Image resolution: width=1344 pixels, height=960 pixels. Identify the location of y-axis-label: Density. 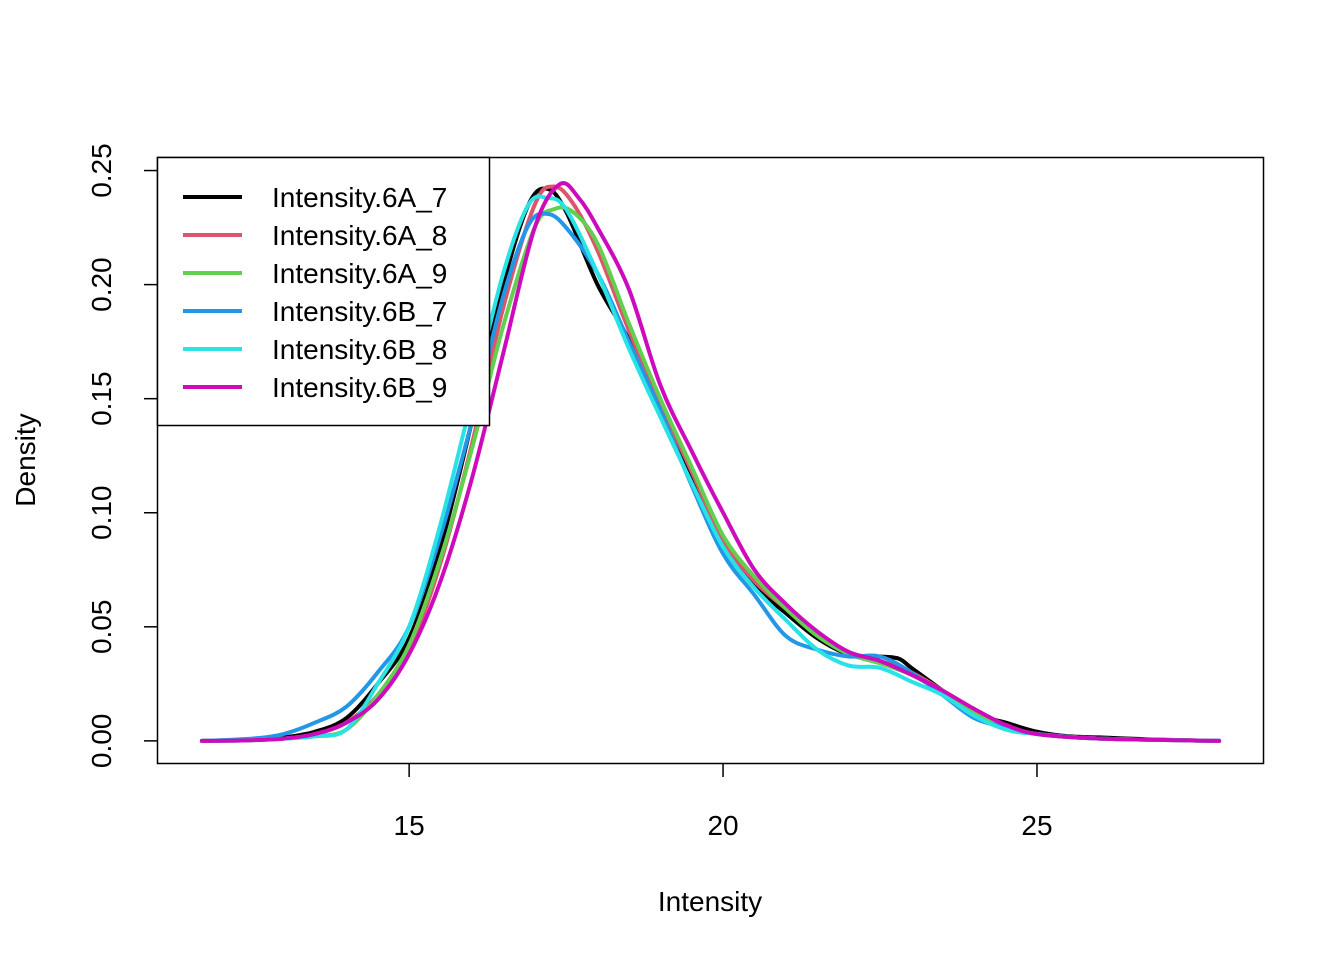
(25, 459).